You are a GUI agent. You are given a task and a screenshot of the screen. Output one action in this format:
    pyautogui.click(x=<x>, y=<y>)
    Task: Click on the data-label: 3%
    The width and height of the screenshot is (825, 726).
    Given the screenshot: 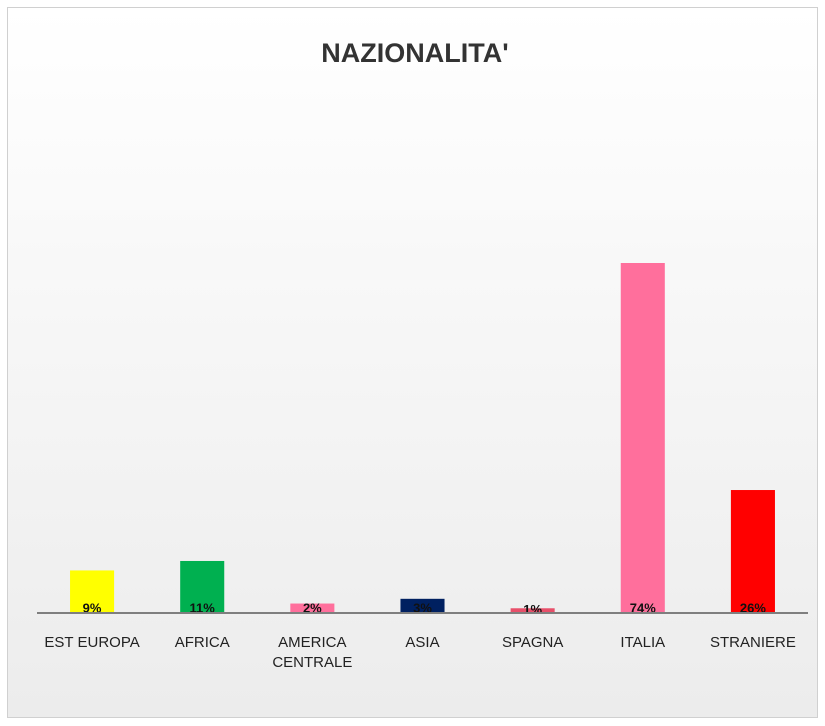 What is the action you would take?
    pyautogui.click(x=422, y=607)
    